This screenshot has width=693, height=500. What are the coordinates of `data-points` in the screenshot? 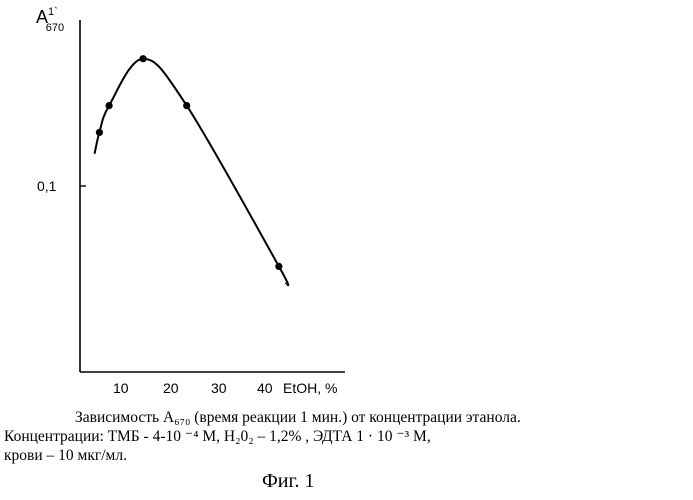 It's located at (189, 162).